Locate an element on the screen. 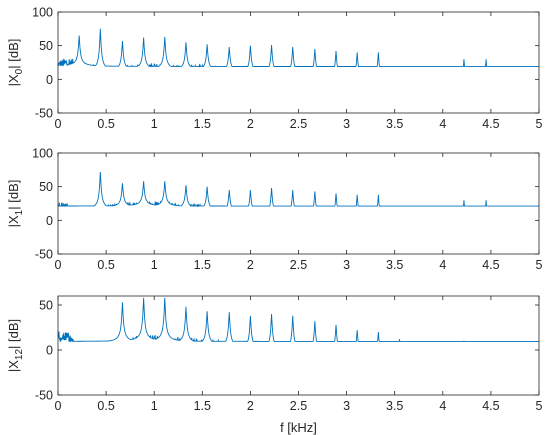  y-axis-label: |X0| [dB] is located at coordinates (15, 63).